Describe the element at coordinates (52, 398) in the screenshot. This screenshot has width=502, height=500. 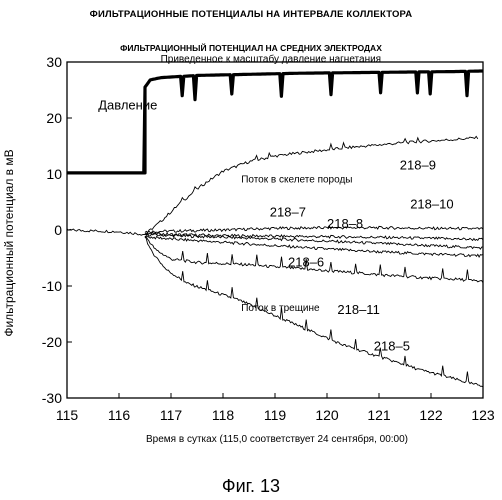
I see `y-tick-label--30: -30` at that location.